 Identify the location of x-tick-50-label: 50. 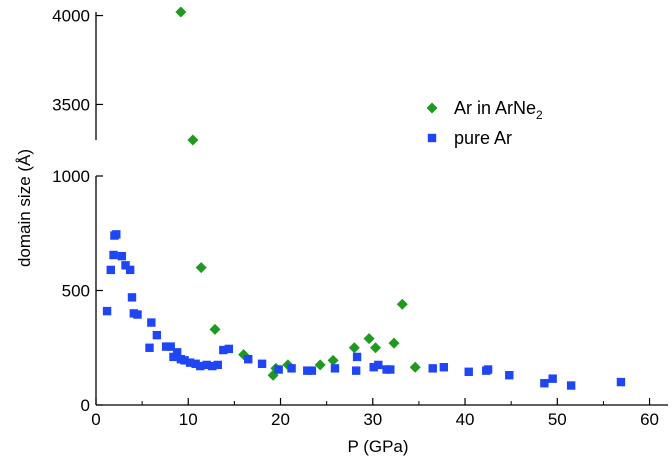
(557, 419).